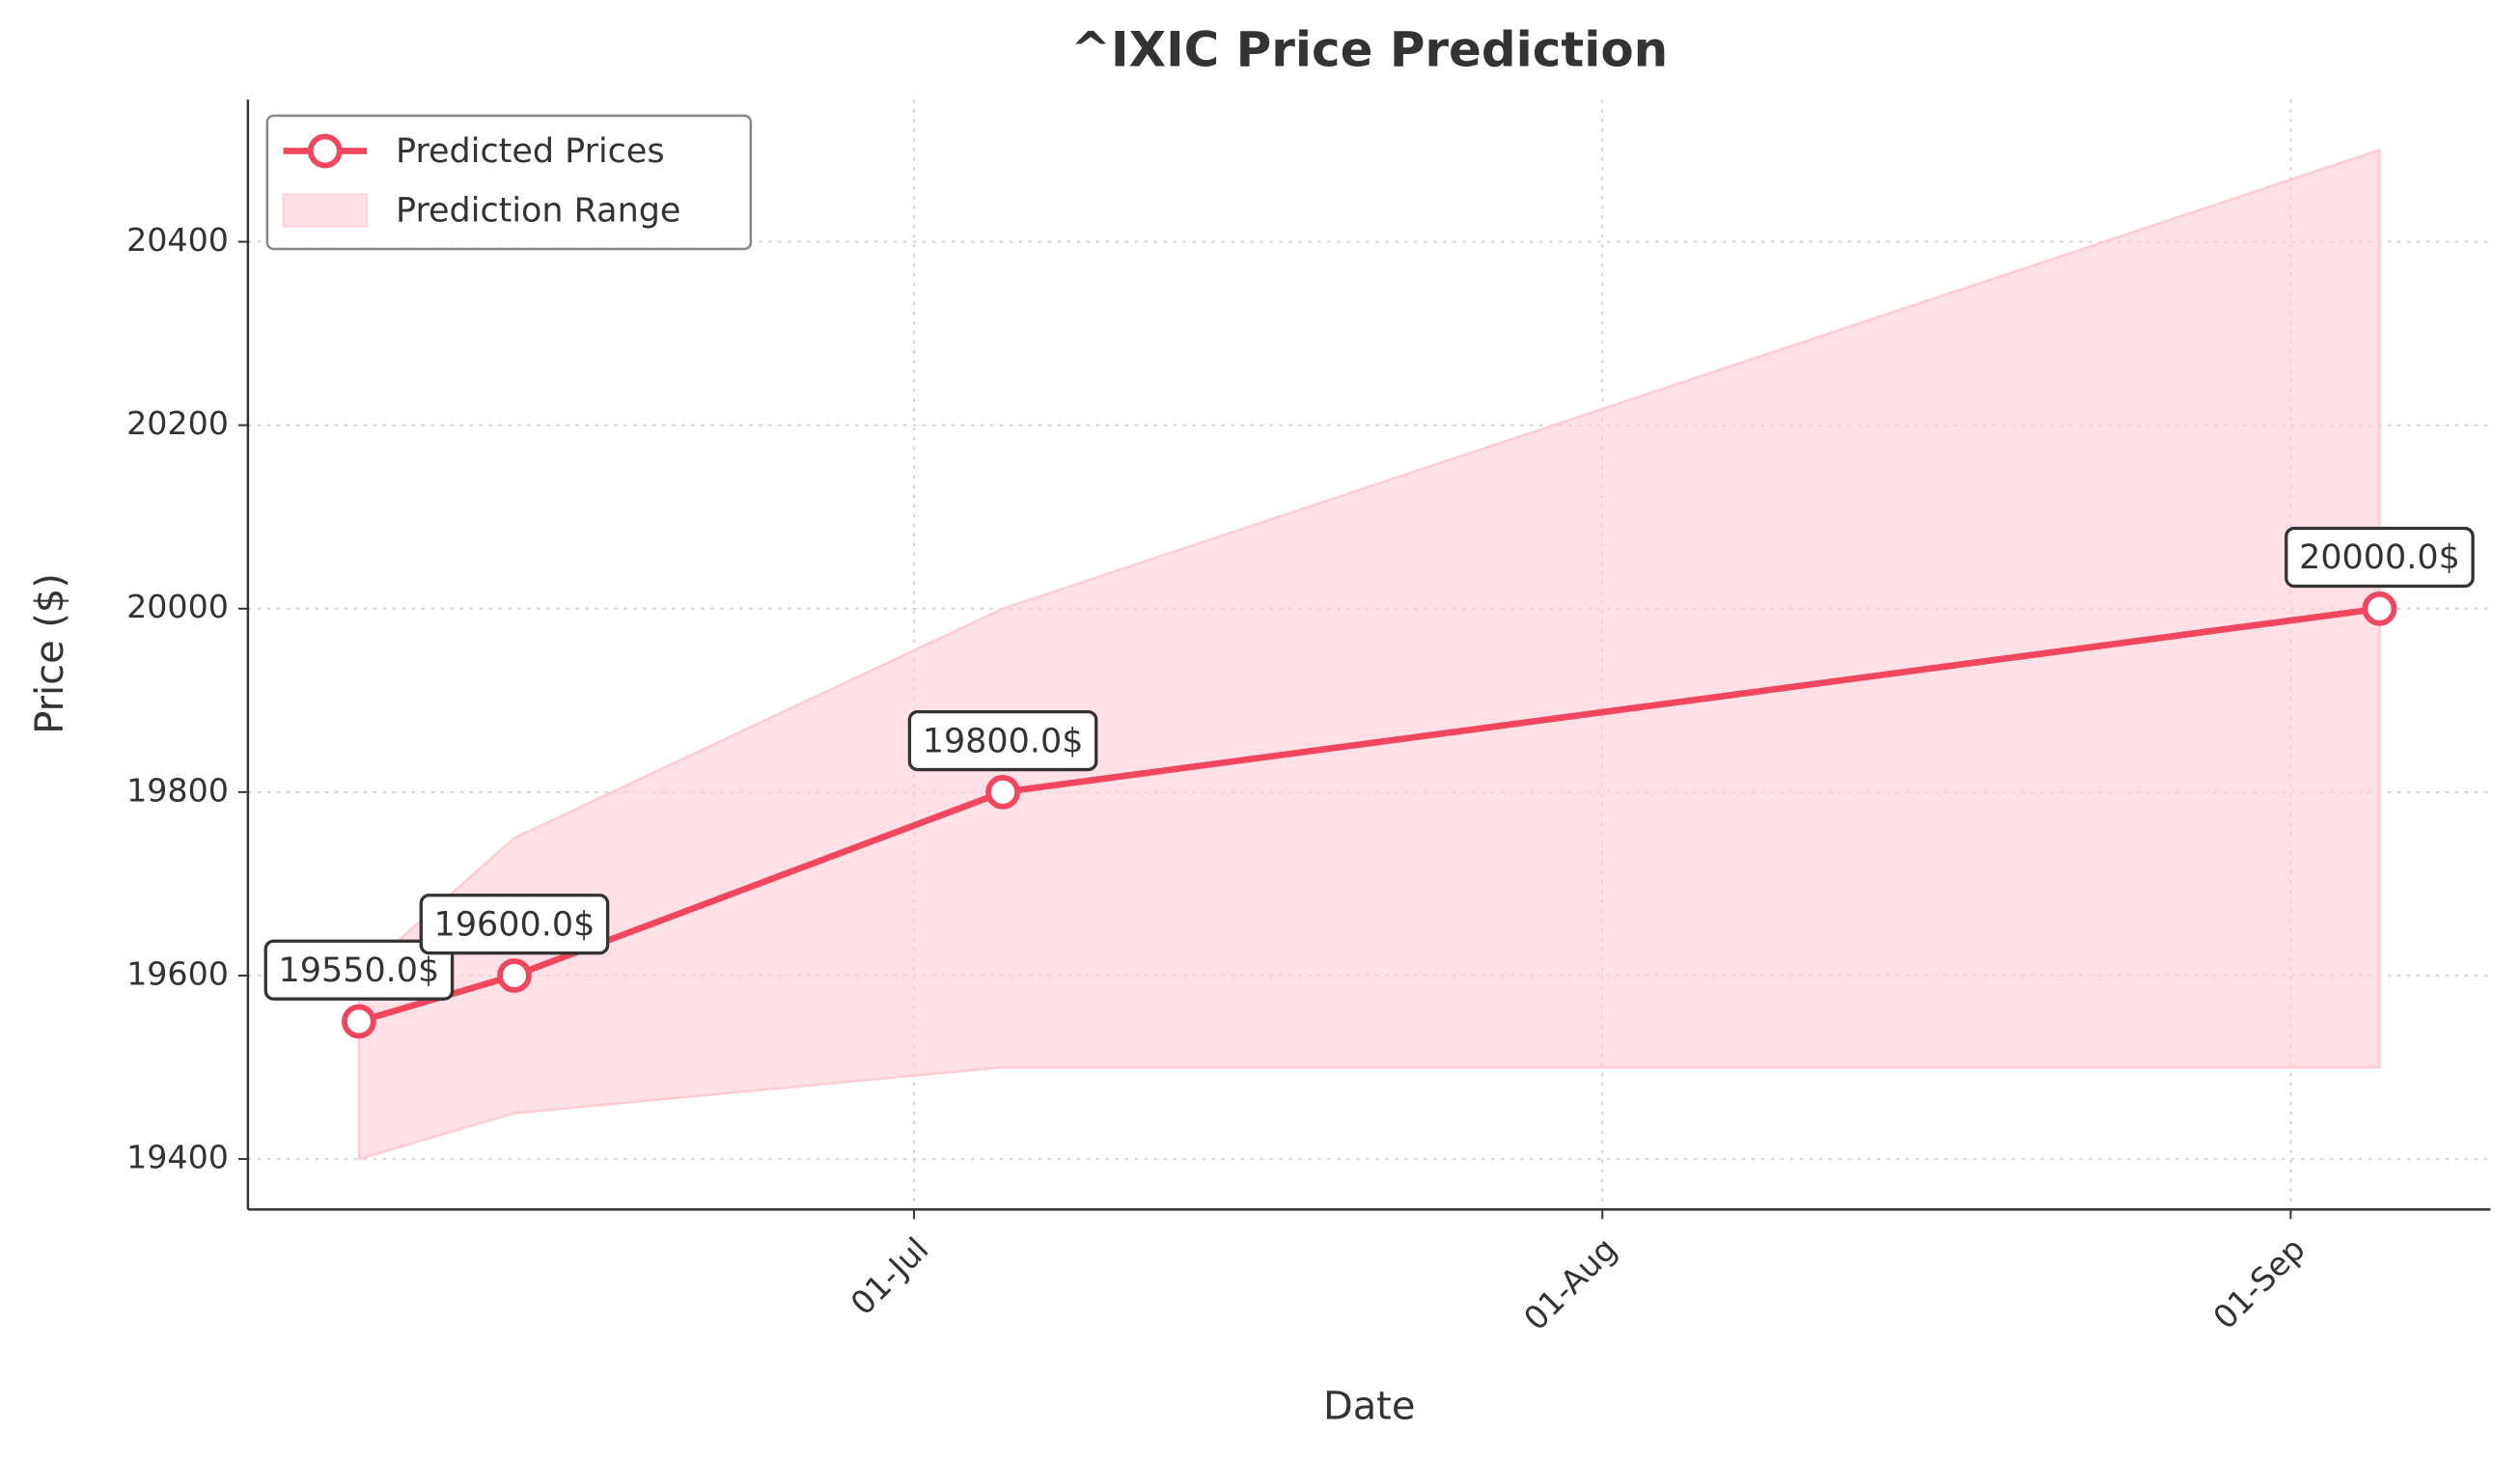  What do you see at coordinates (890, 1276) in the screenshot?
I see `x-tick-label: 01-Jul` at bounding box center [890, 1276].